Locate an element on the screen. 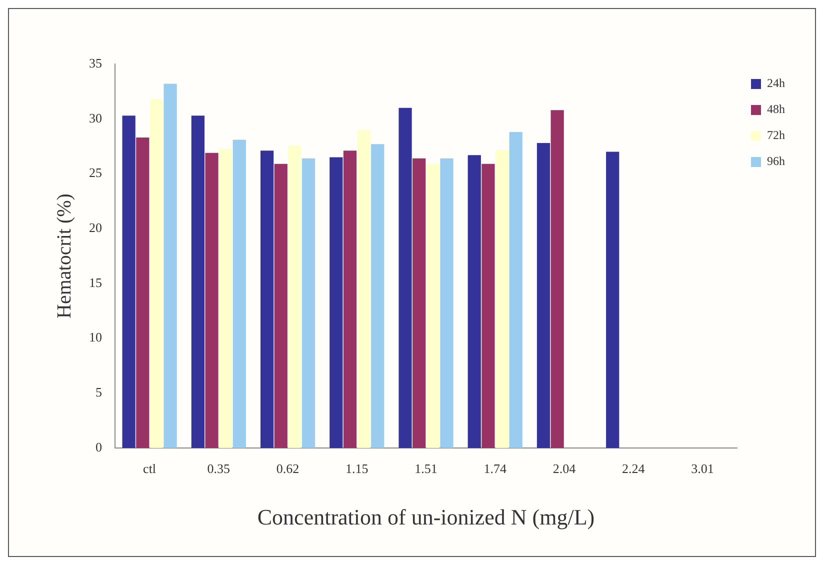  y-tick-label: 25 is located at coordinates (95, 172).